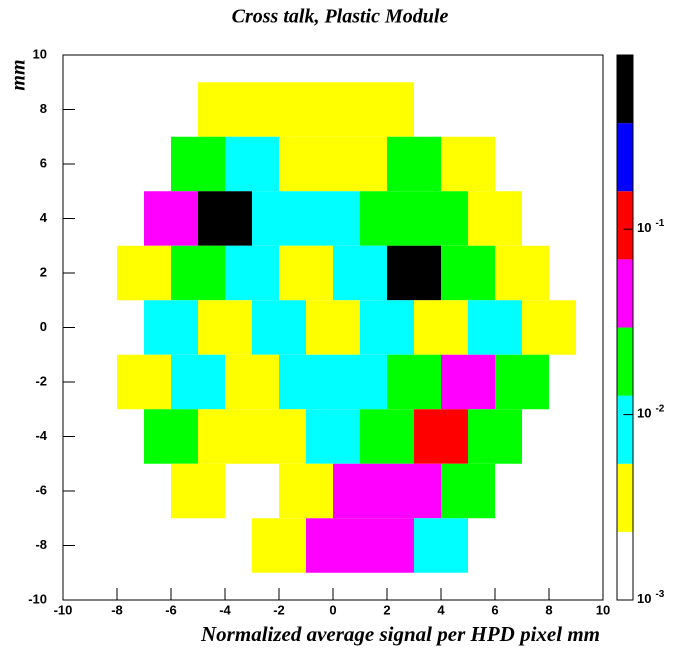 Image resolution: width=680 pixels, height=660 pixels. Describe the element at coordinates (441, 609) in the screenshot. I see `x-tick-label: 4` at that location.